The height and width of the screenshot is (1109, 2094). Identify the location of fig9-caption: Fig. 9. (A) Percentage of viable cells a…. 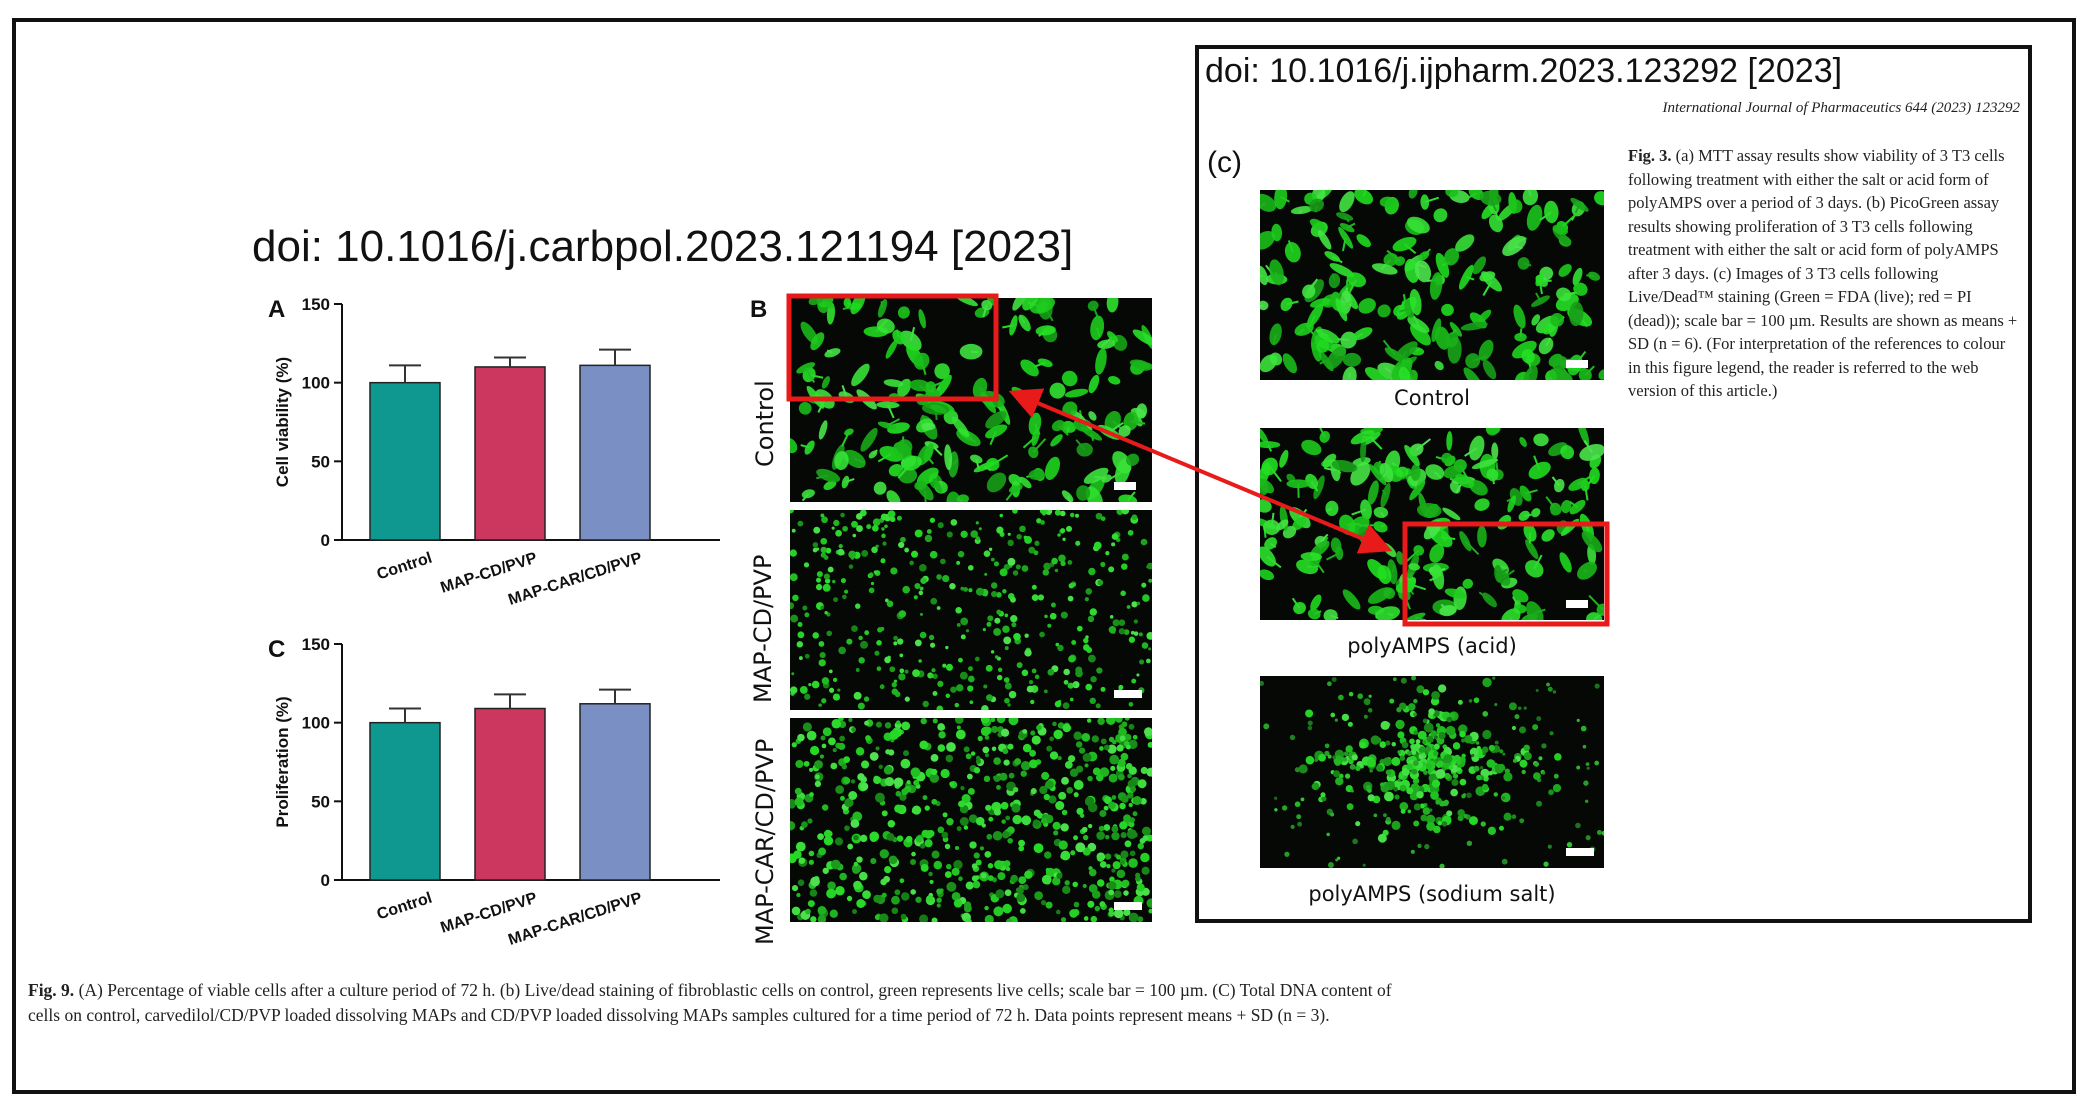
(718, 1003).